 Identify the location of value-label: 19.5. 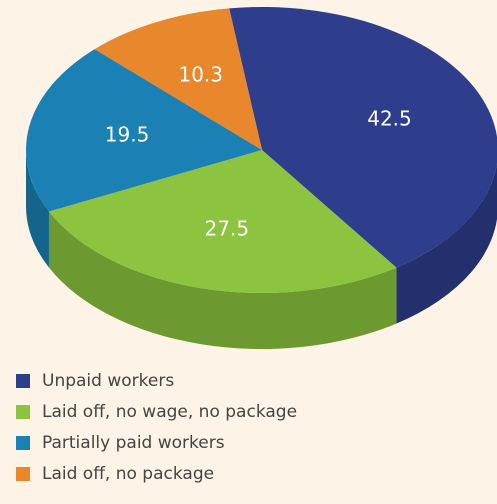
(127, 135).